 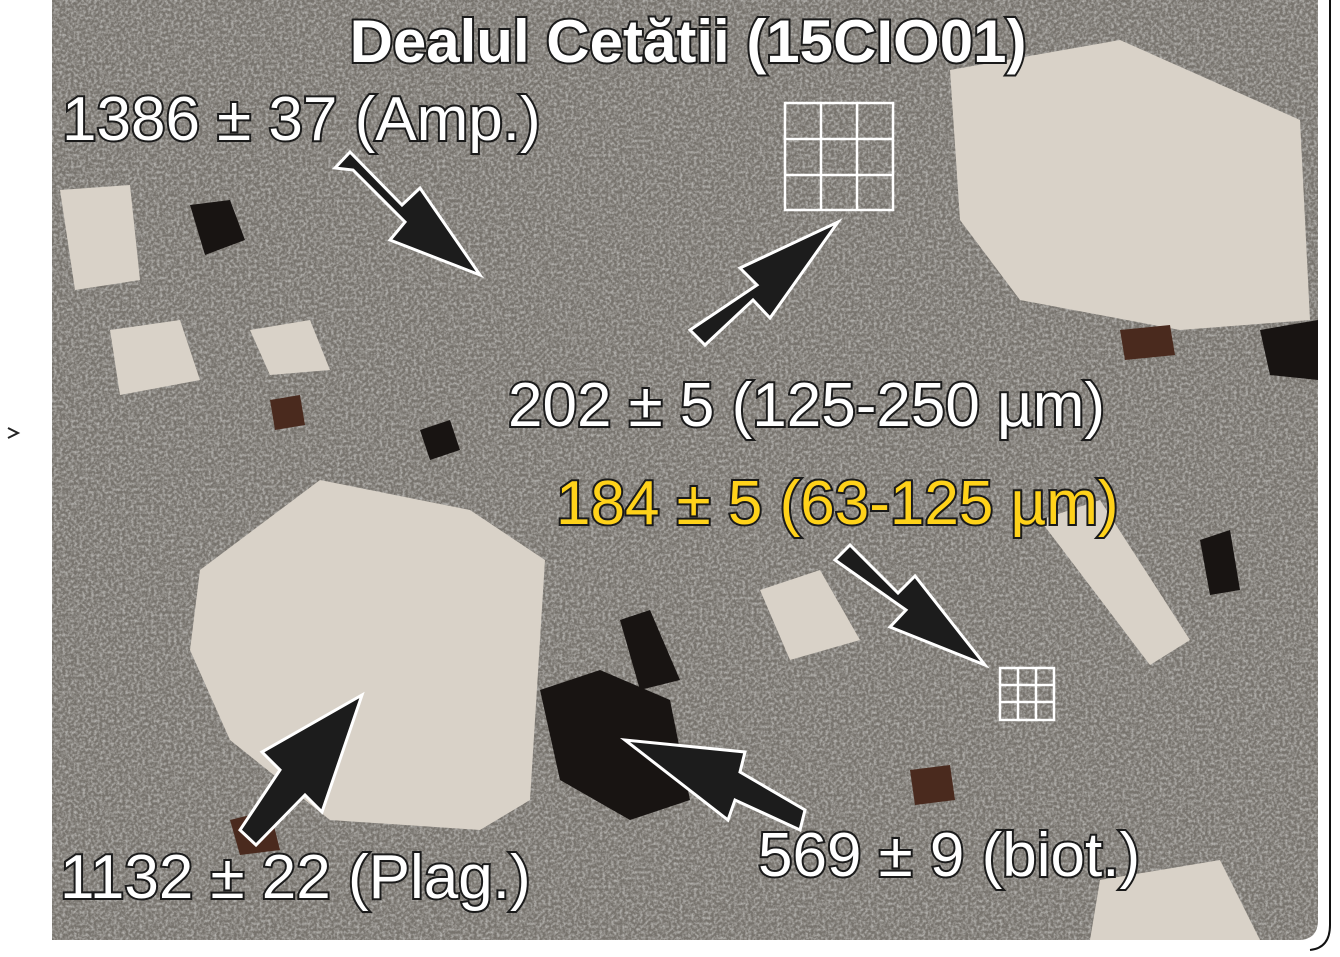 What do you see at coordinates (911, 605) in the screenshot?
I see `arrow-grid-small` at bounding box center [911, 605].